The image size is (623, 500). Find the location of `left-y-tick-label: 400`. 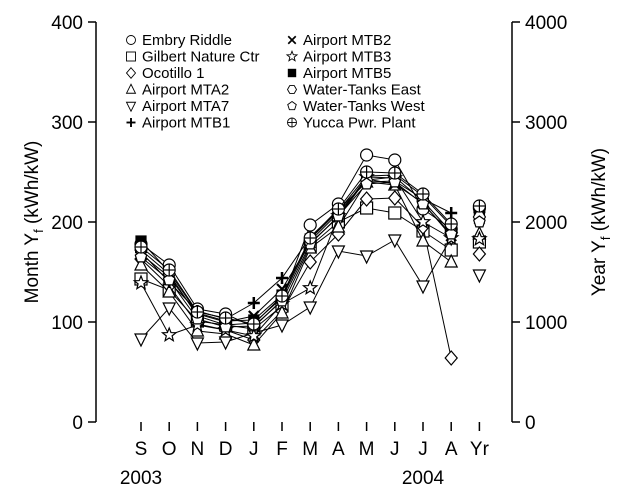

left-y-tick-label: 400 is located at coordinates (67, 23).